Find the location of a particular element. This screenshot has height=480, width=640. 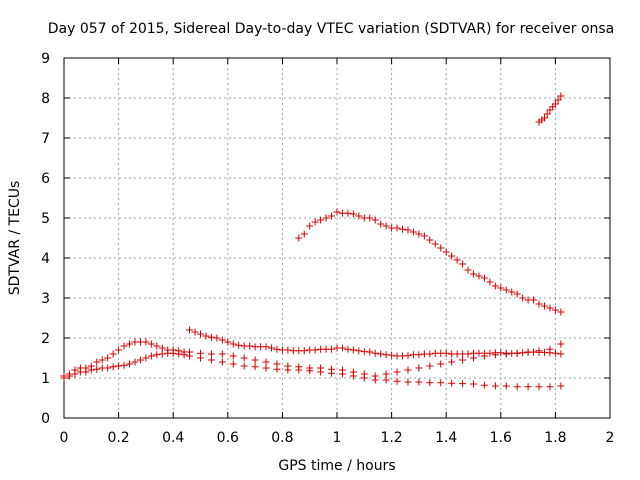

x-tick-label: 0.8 is located at coordinates (282, 438).